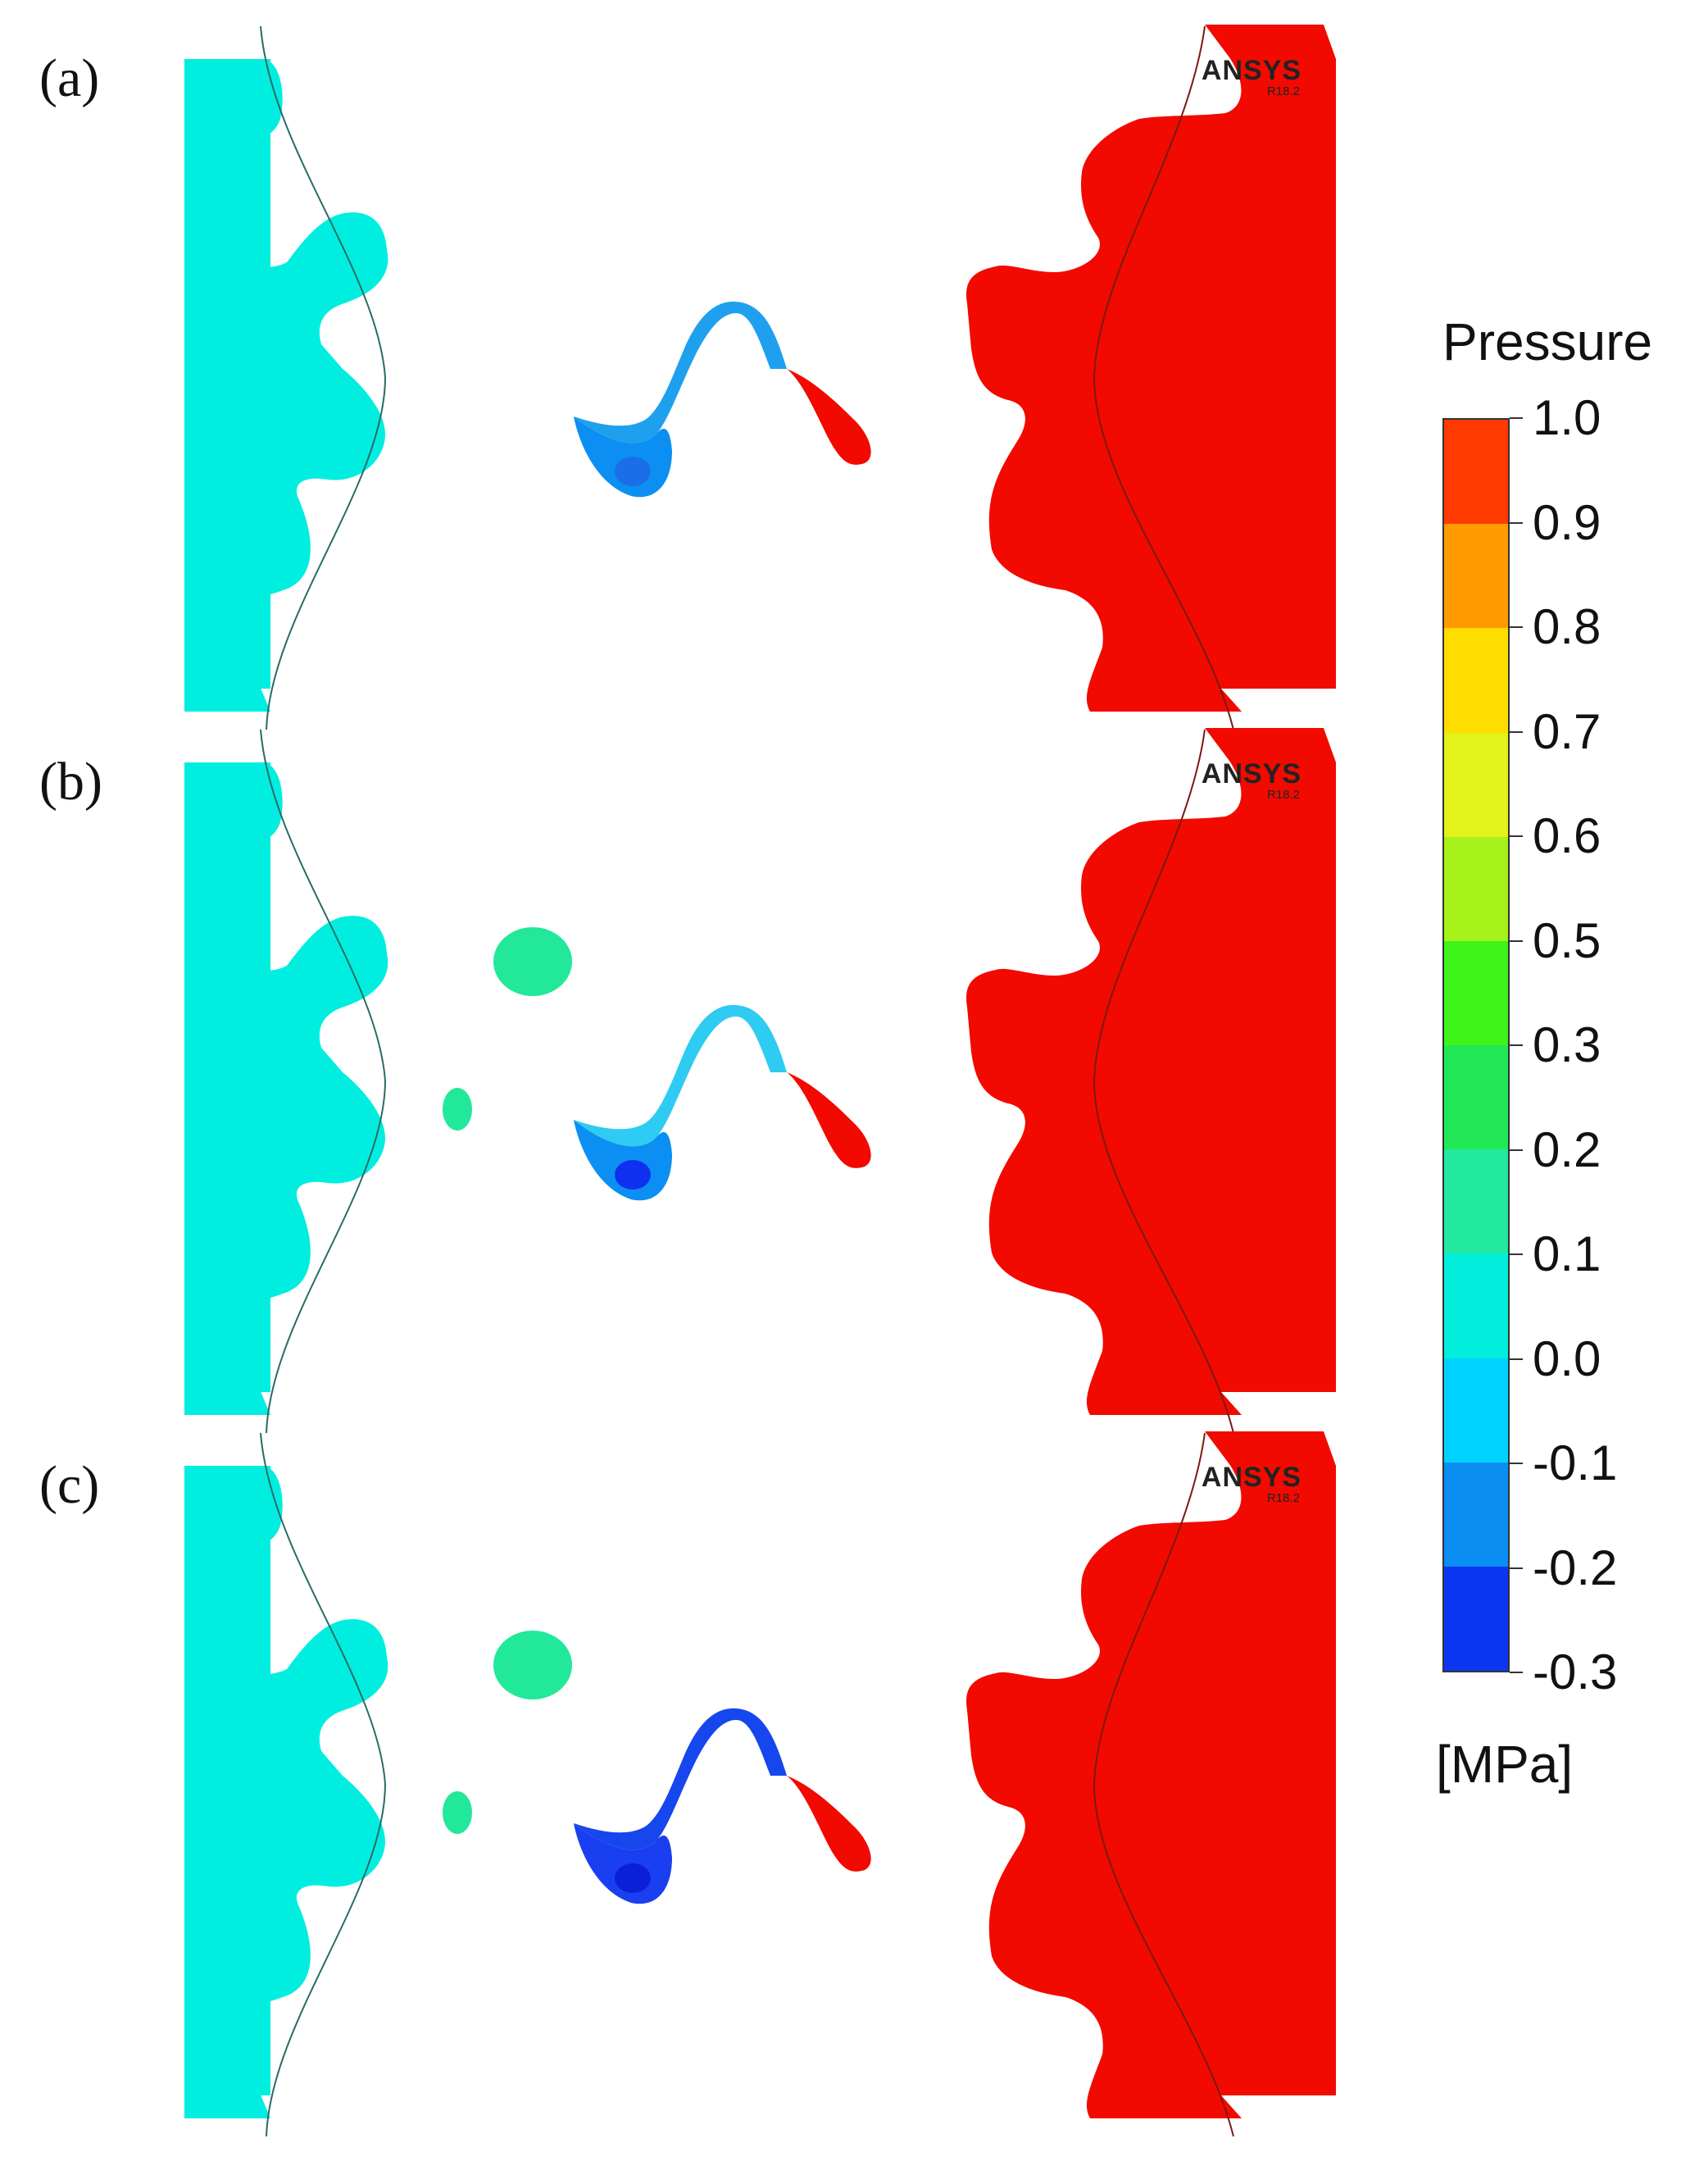  I want to click on panel-label: (a), so click(69, 78).